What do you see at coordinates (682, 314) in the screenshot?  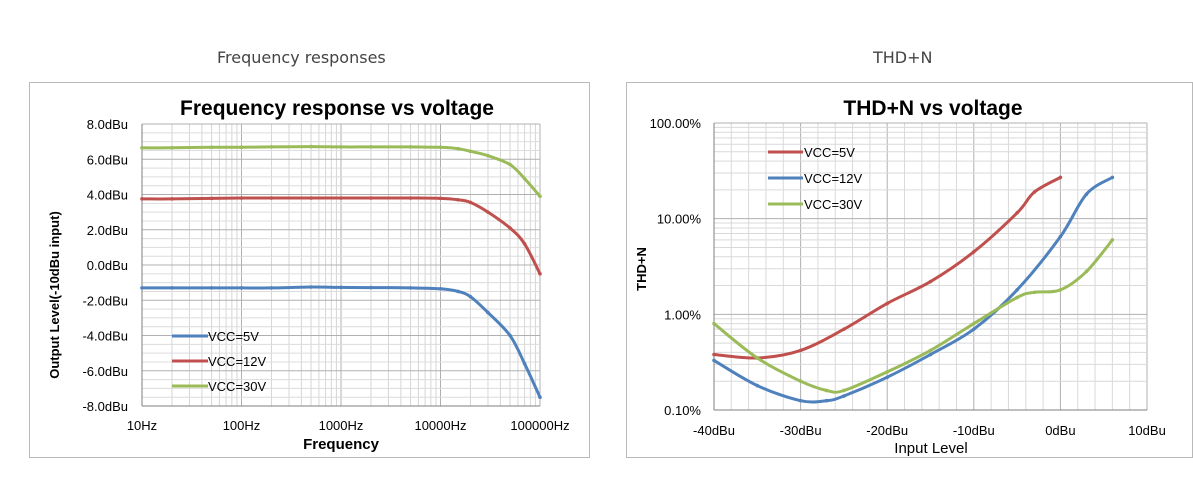 I see `thd-y-tick-label: 1.00%` at bounding box center [682, 314].